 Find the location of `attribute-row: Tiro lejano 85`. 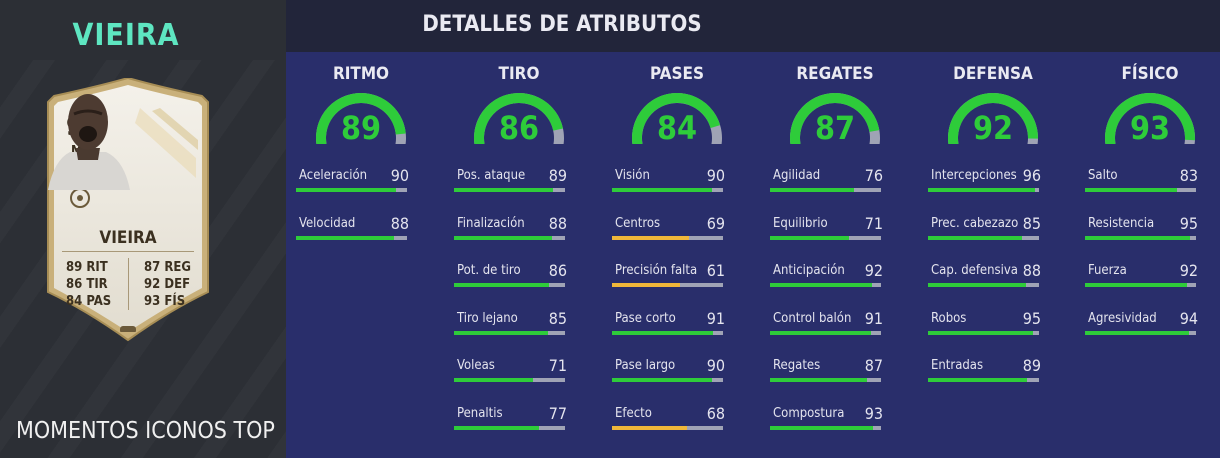

attribute-row: Tiro lejano 85 is located at coordinates (518, 334).